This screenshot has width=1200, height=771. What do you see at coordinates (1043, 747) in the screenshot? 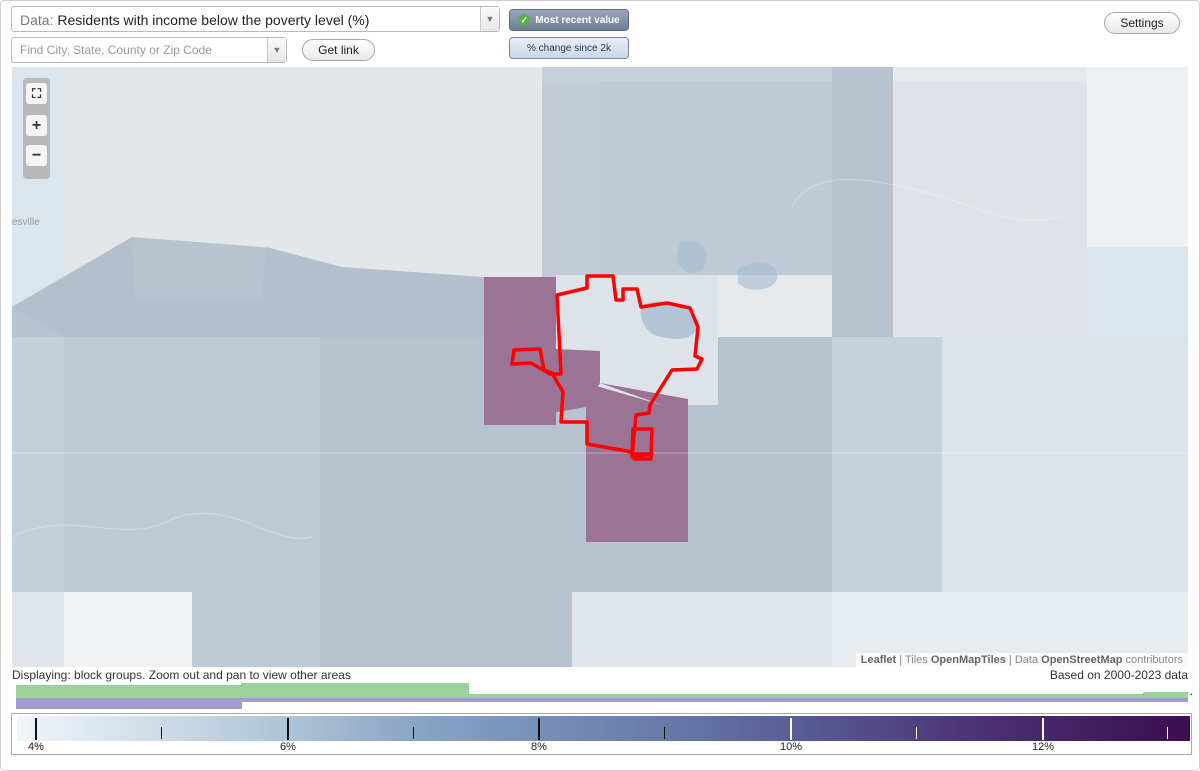
I see `legend-label: 12%` at bounding box center [1043, 747].